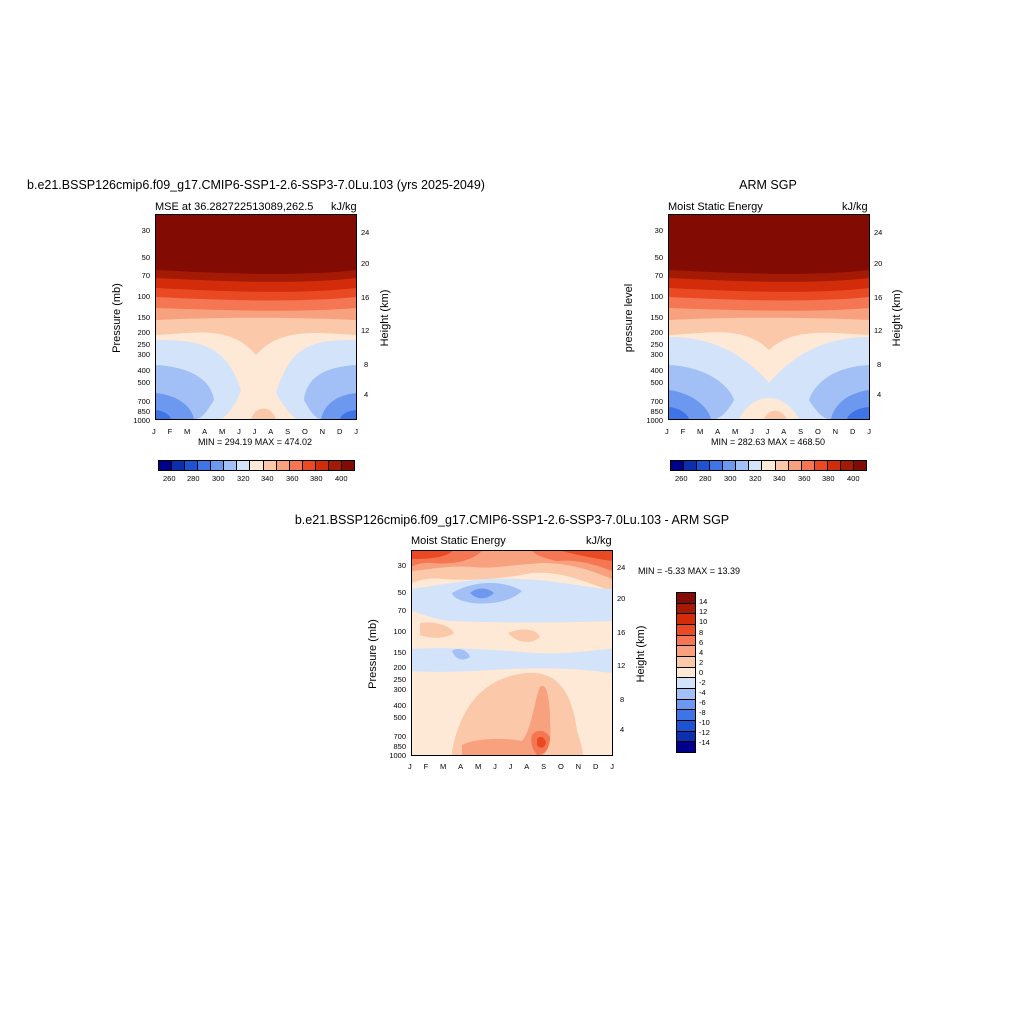 Image resolution: width=1024 pixels, height=1024 pixels. What do you see at coordinates (689, 571) in the screenshot?
I see `panel3-minmax: MIN = -5.33 MAX = 13.39` at bounding box center [689, 571].